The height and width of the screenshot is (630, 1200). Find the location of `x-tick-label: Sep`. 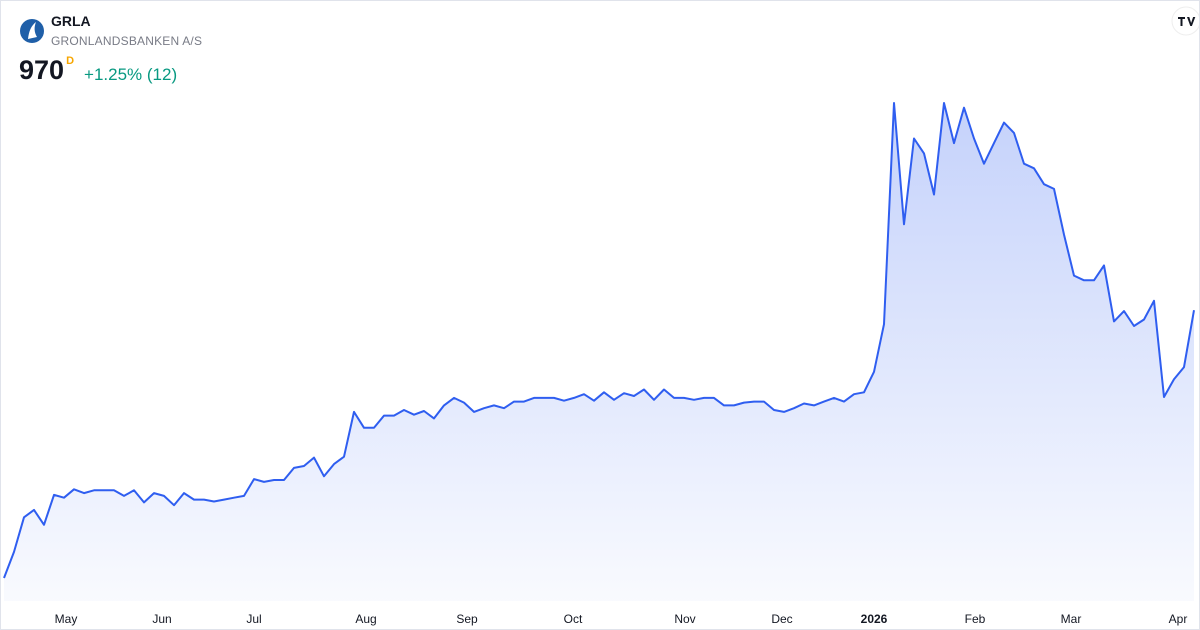

x-tick-label: Sep is located at coordinates (467, 619).